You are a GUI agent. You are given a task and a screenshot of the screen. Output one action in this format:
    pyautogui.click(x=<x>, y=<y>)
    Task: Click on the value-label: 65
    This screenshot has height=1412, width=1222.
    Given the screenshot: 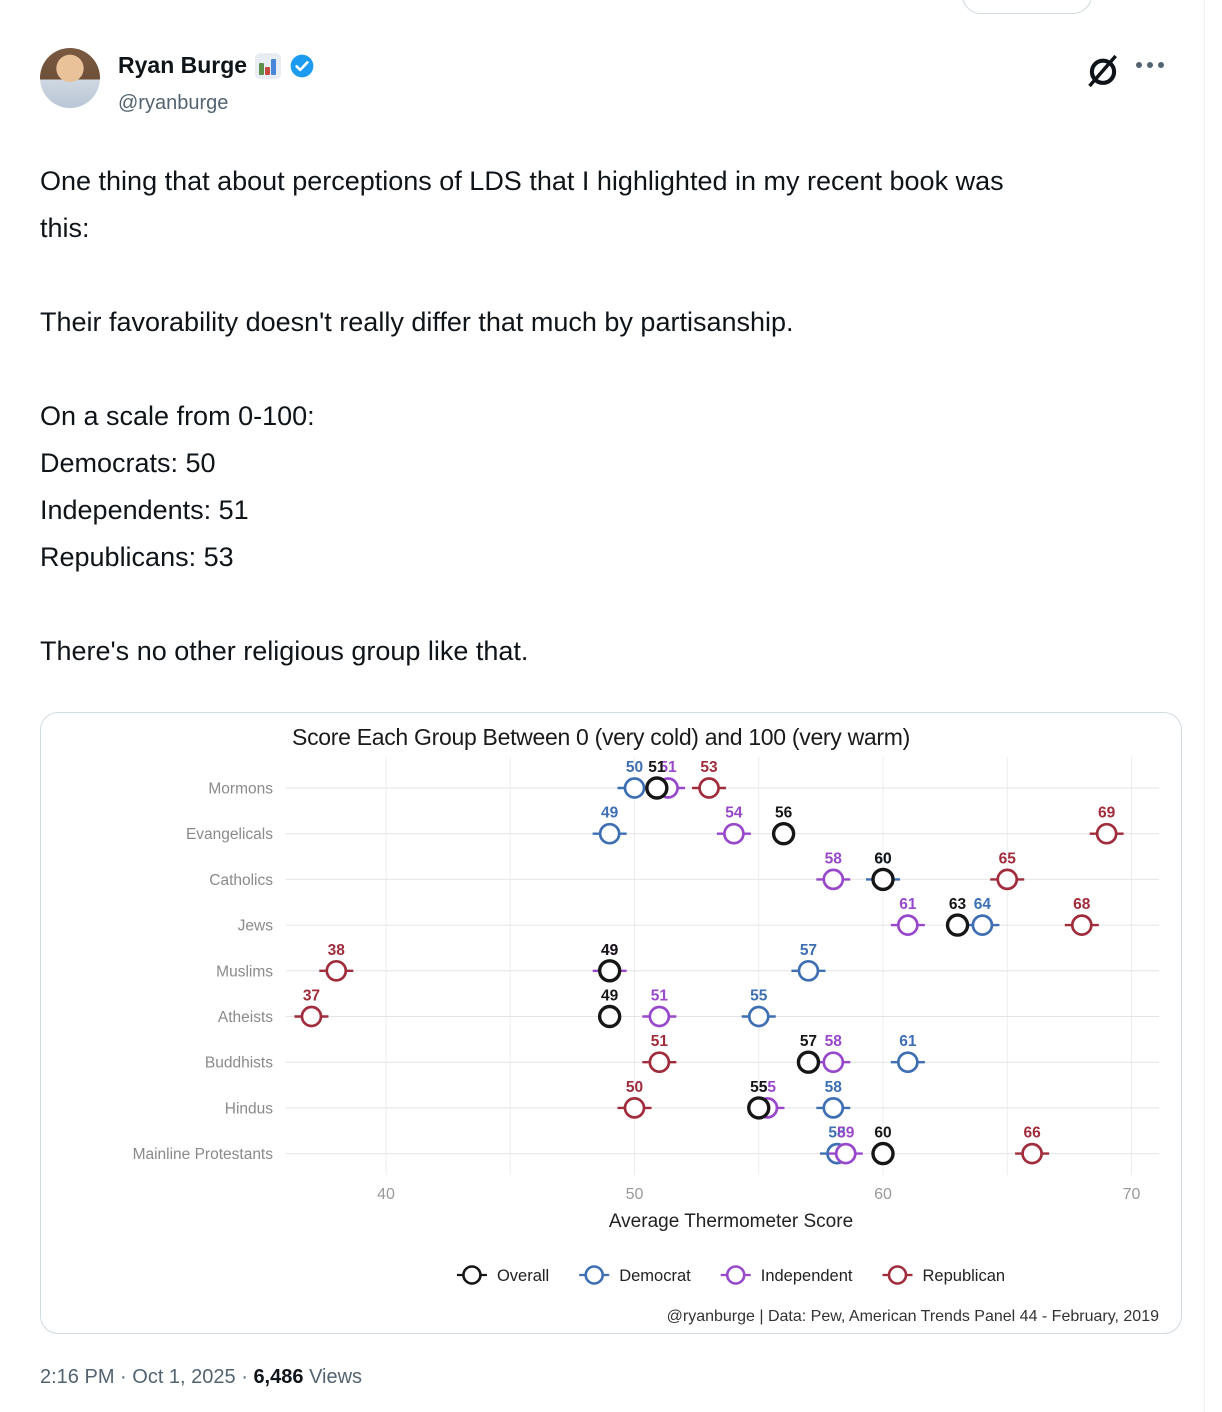 What is the action you would take?
    pyautogui.click(x=1008, y=858)
    